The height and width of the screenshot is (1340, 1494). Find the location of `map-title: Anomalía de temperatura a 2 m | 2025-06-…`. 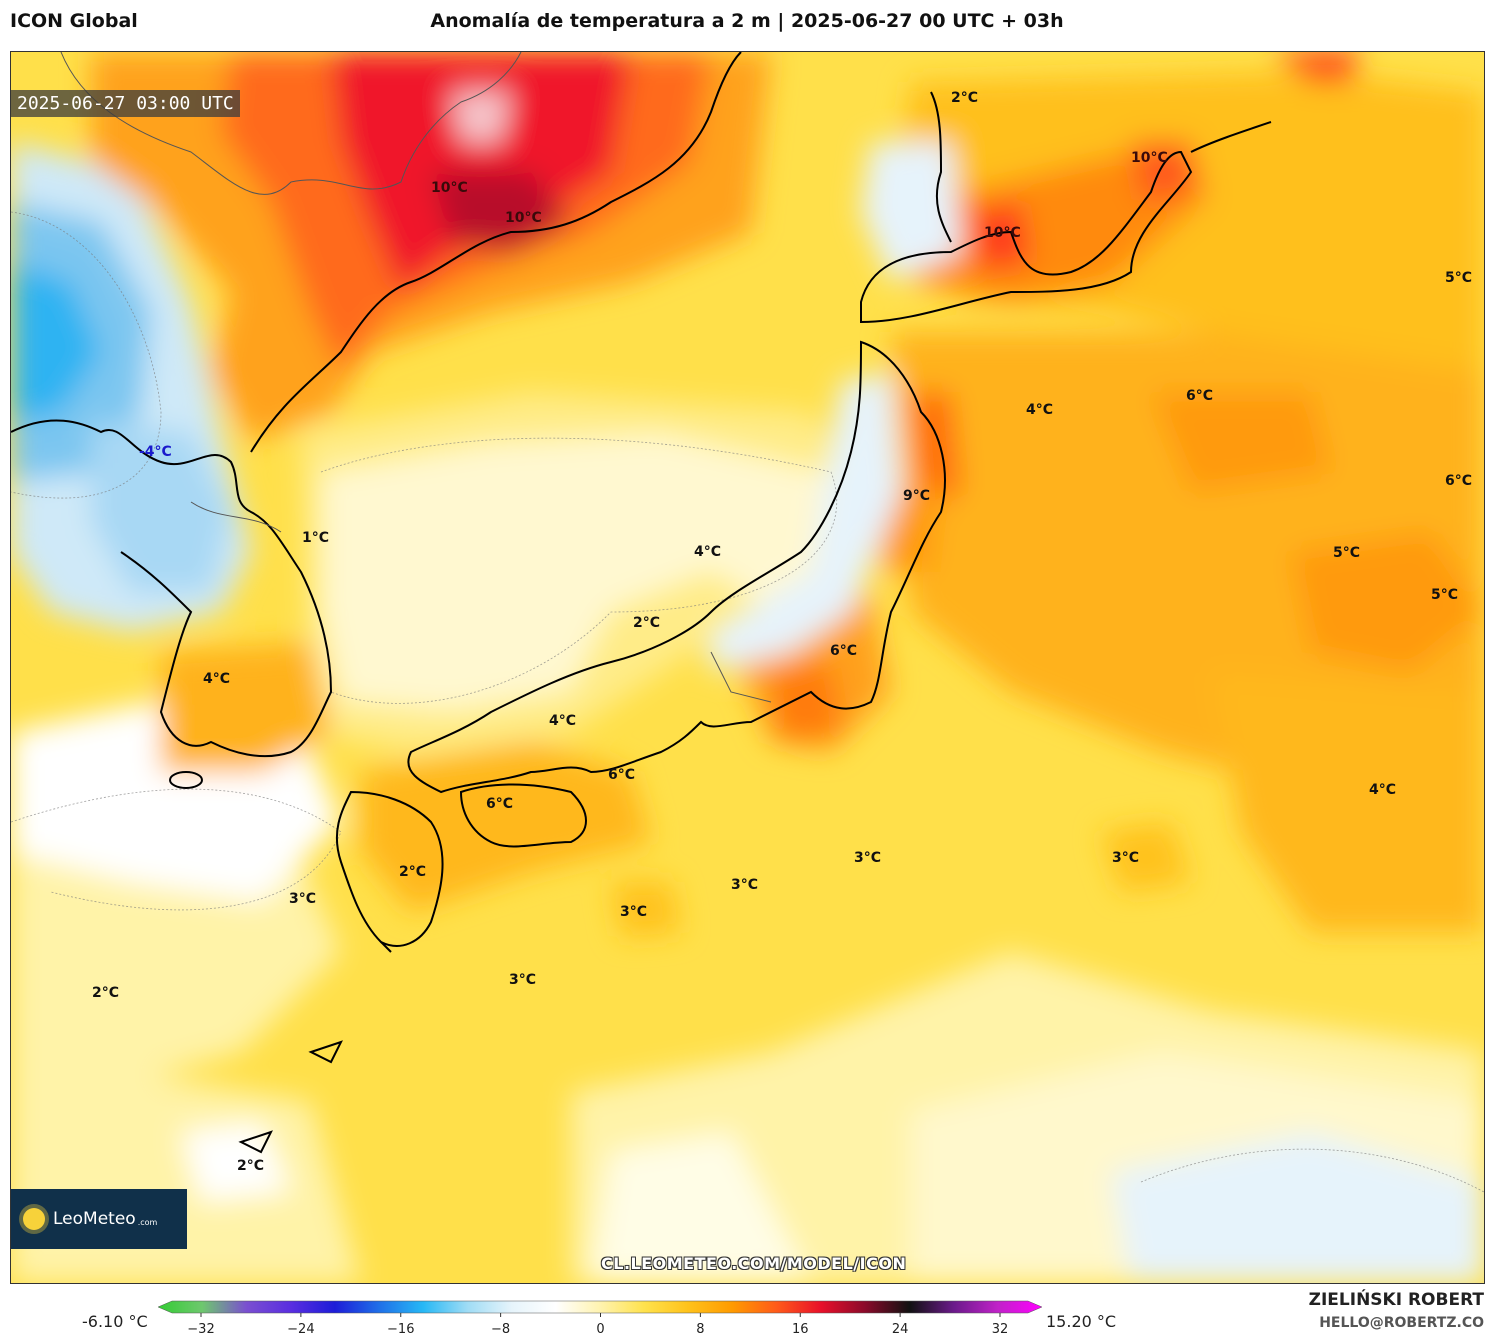

map-title: Anomalía de temperatura a 2 m | 2025-06-… is located at coordinates (747, 21).